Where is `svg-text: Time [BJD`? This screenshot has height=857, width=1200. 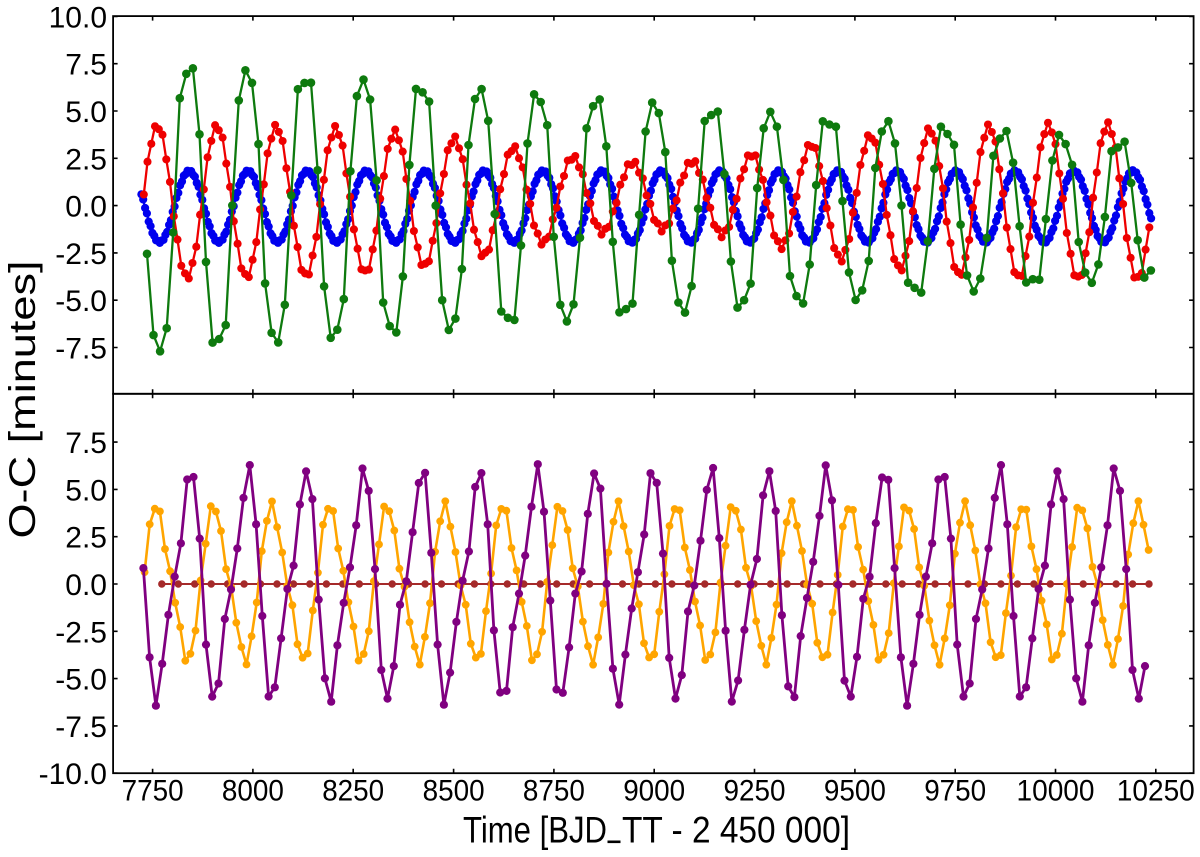
svg-text: Time [BJD is located at coordinates (535, 830).